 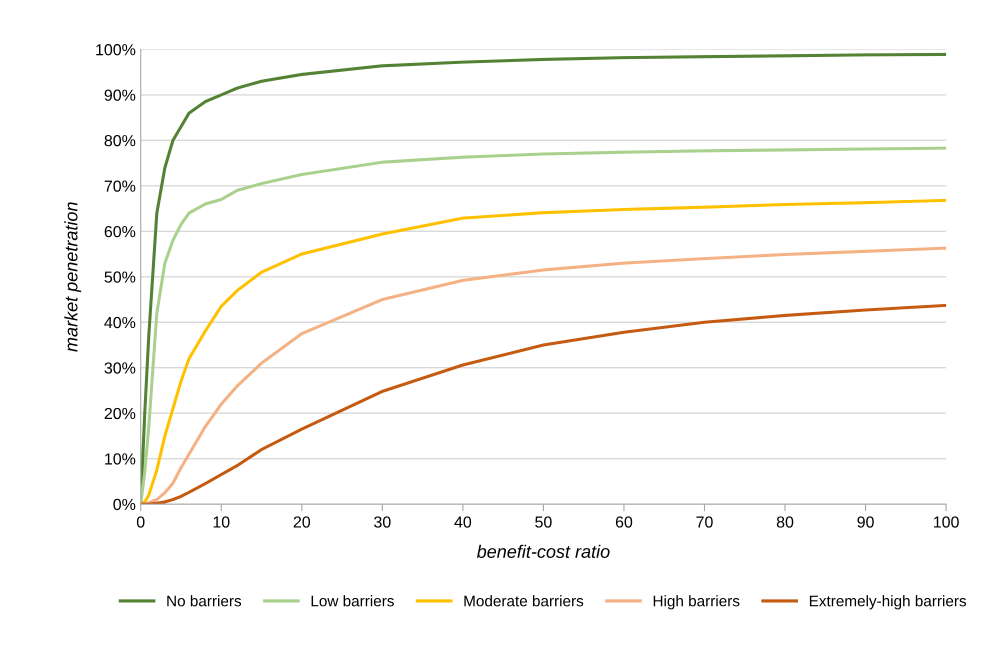 What do you see at coordinates (120, 414) in the screenshot?
I see `y-tick-label: 20%` at bounding box center [120, 414].